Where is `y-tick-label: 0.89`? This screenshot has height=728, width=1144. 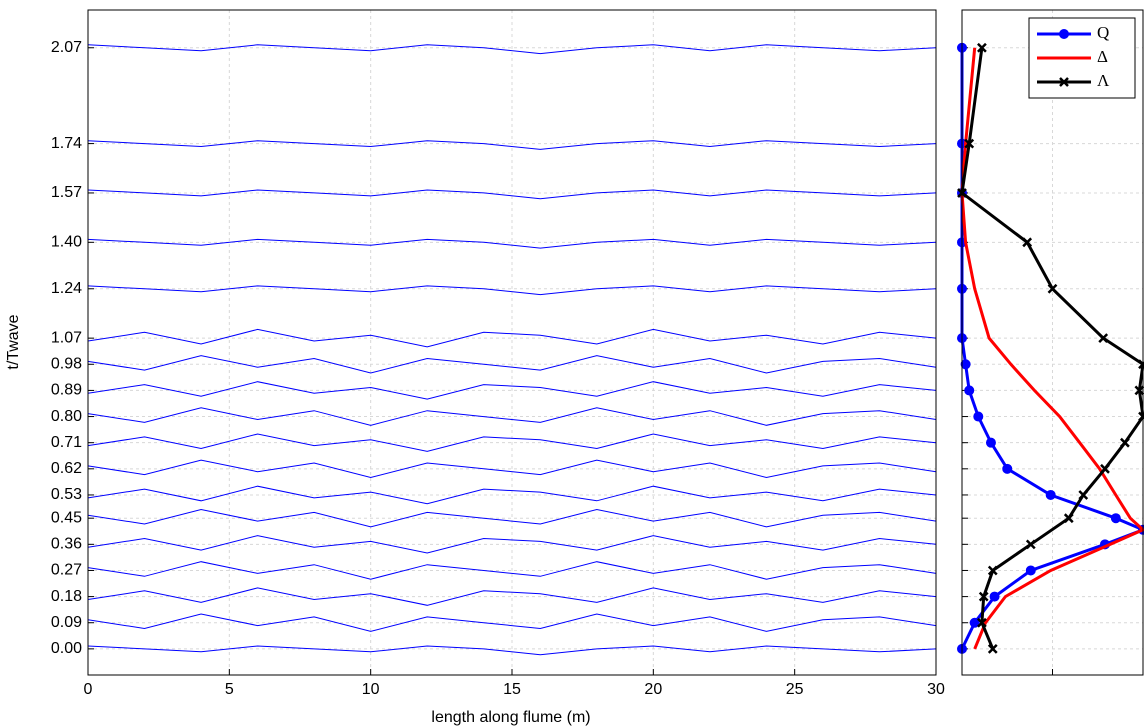
y-tick-label: 0.89 is located at coordinates (66, 390).